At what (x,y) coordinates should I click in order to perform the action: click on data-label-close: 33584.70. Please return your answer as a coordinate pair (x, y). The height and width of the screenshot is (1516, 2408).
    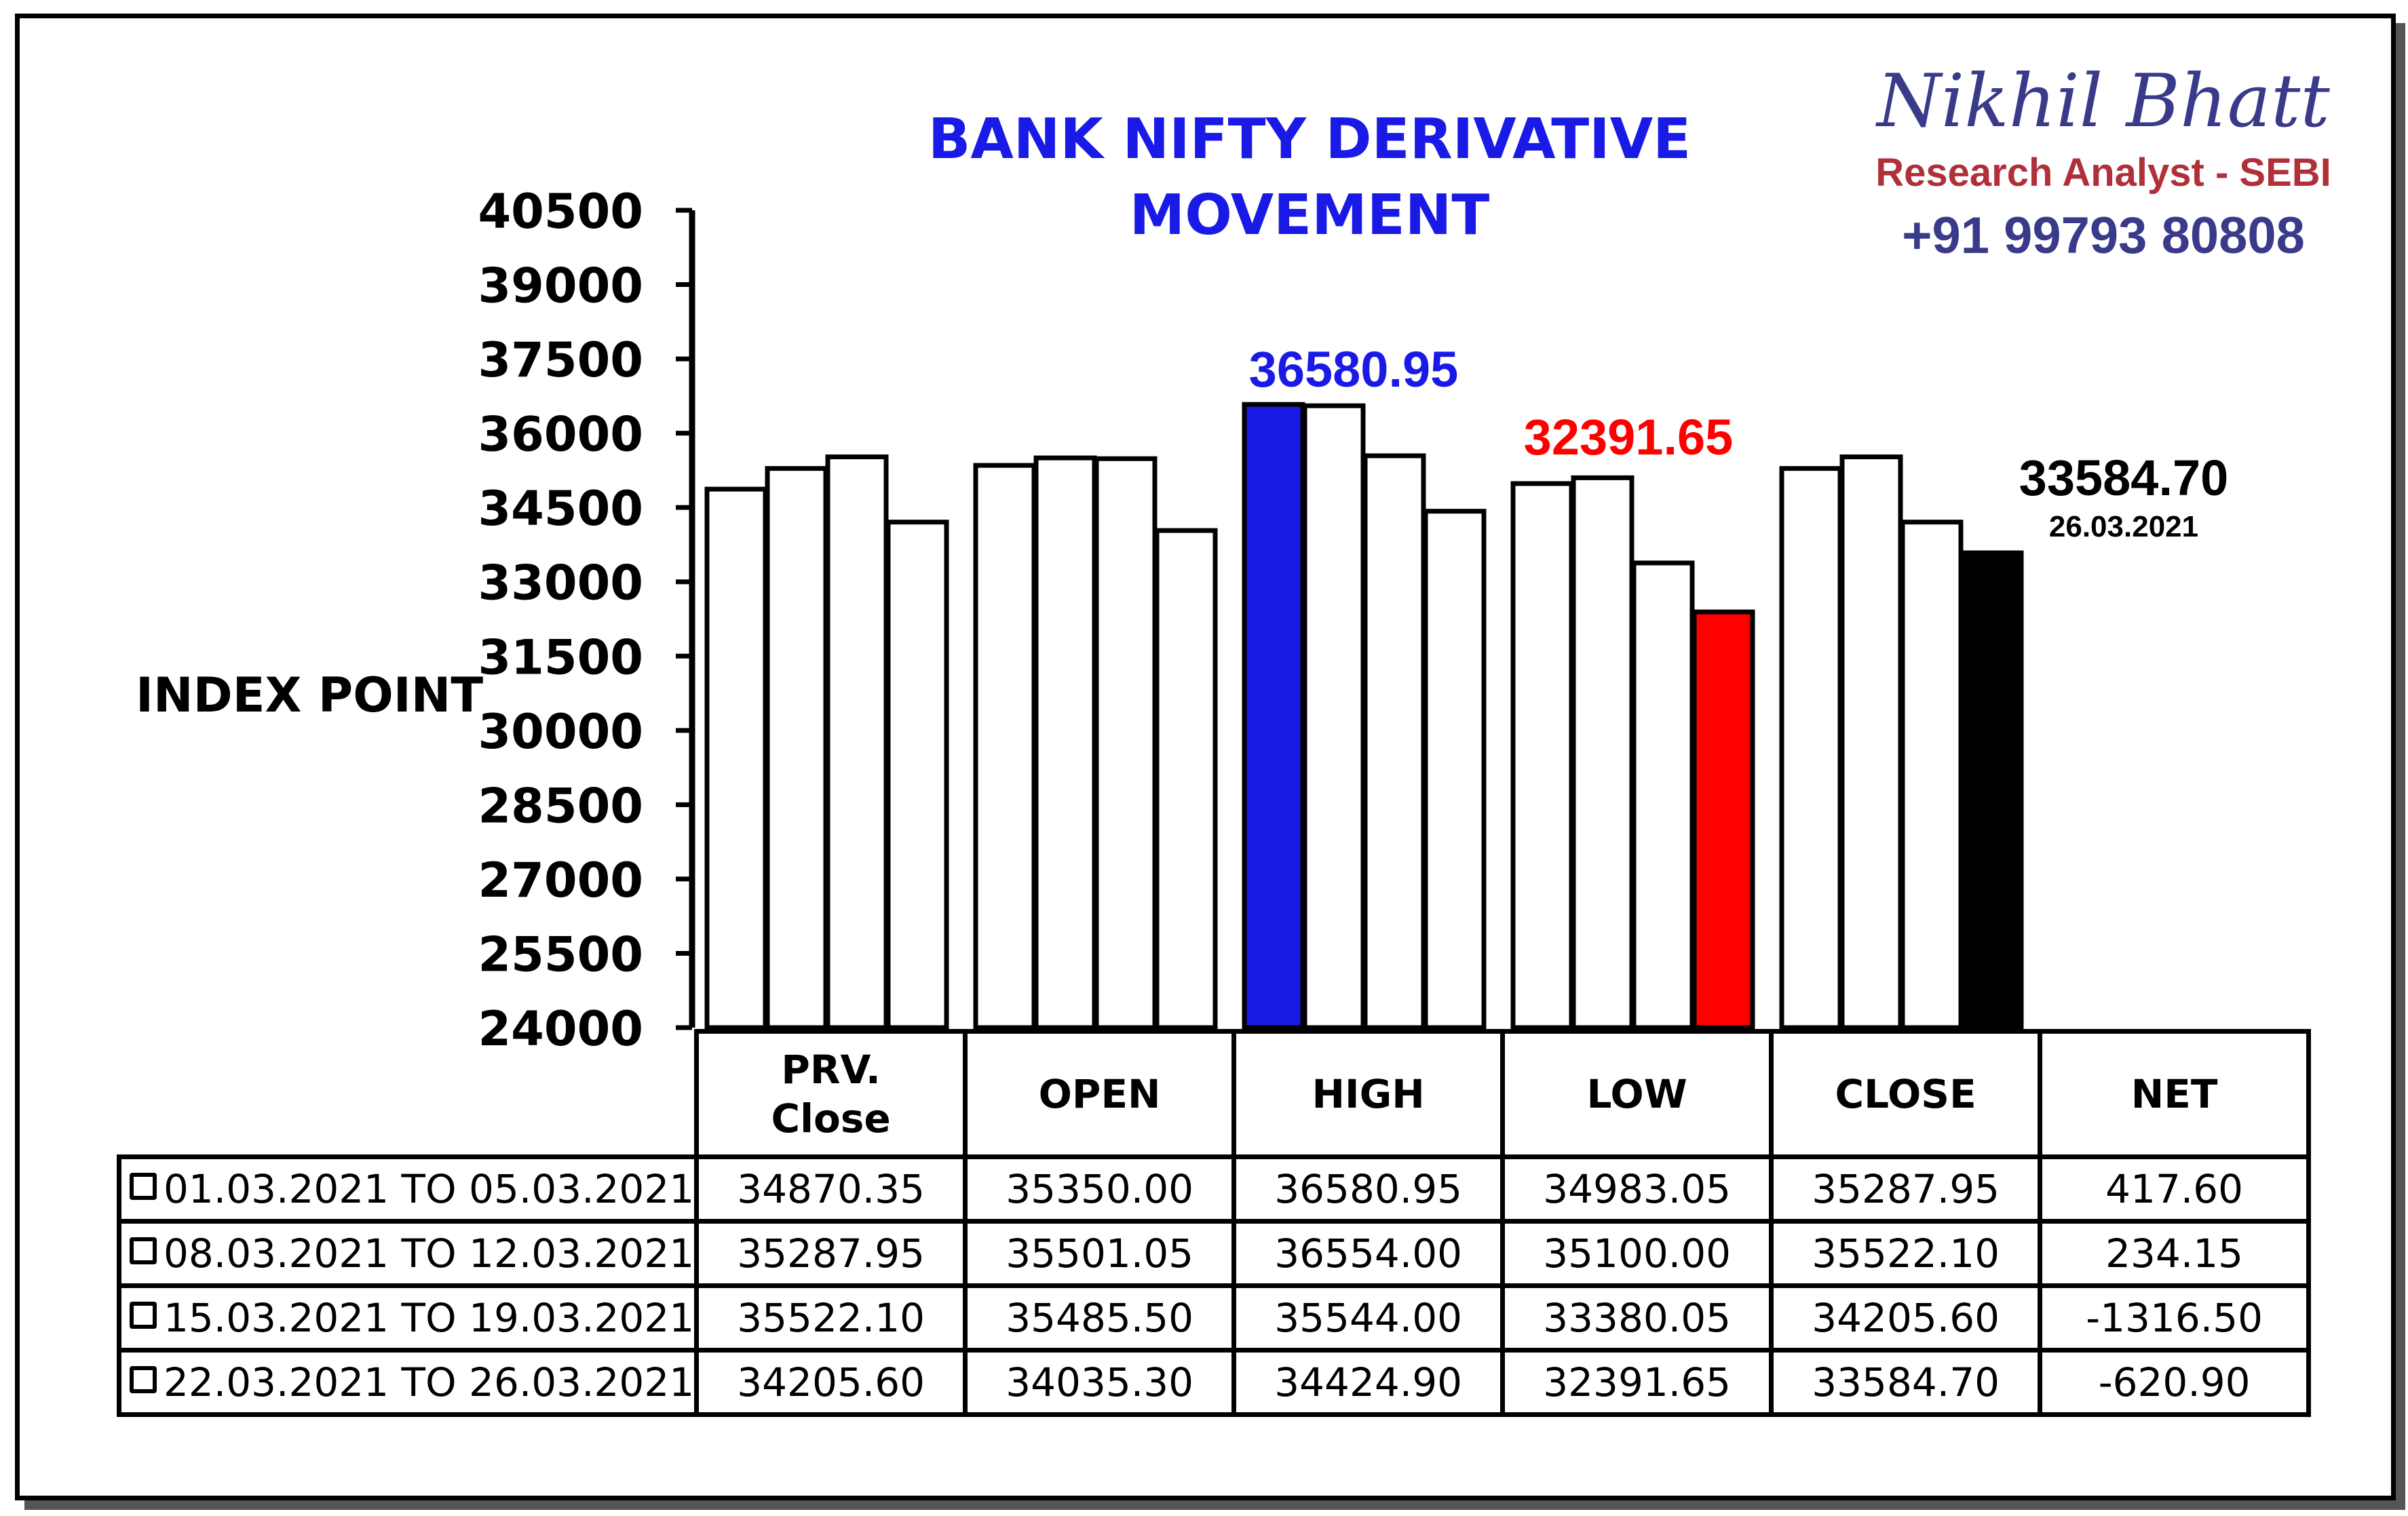
    Looking at the image, I should click on (2124, 478).